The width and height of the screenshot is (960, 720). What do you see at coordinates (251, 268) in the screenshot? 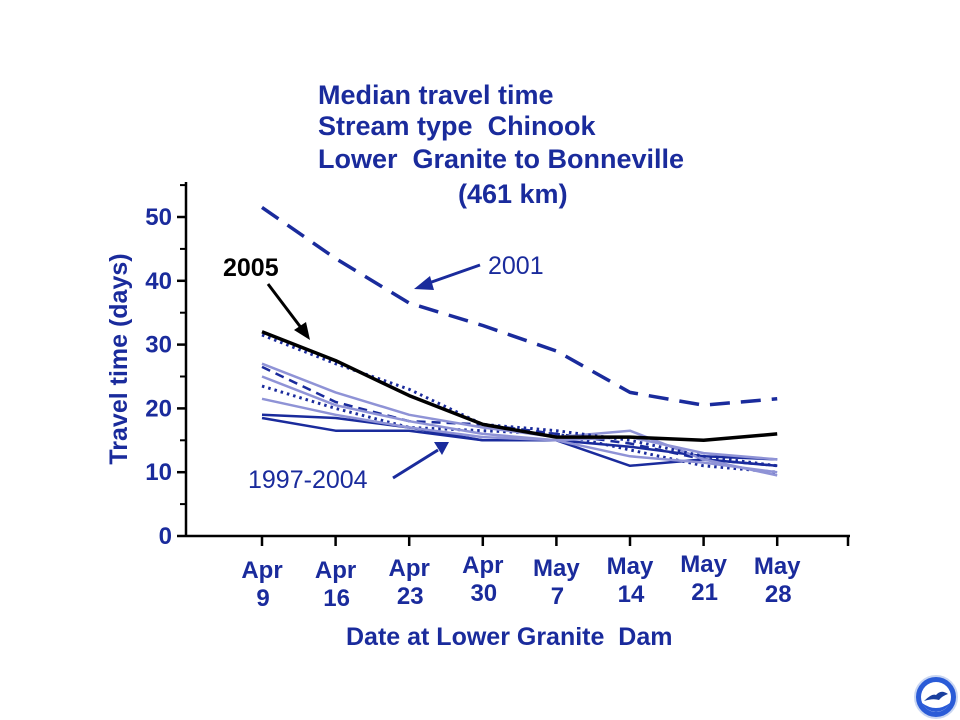
I see `annotation-2005-label: 2005` at bounding box center [251, 268].